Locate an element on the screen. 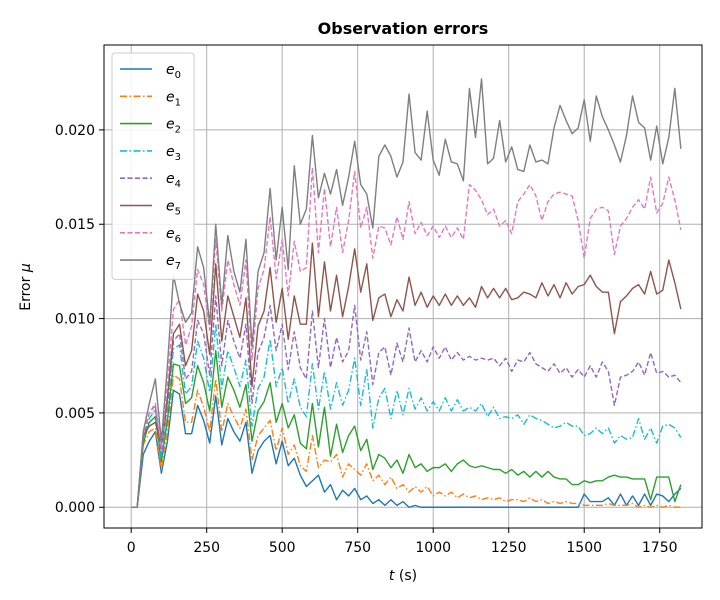  legend-label-e1: e1 is located at coordinates (173, 98).